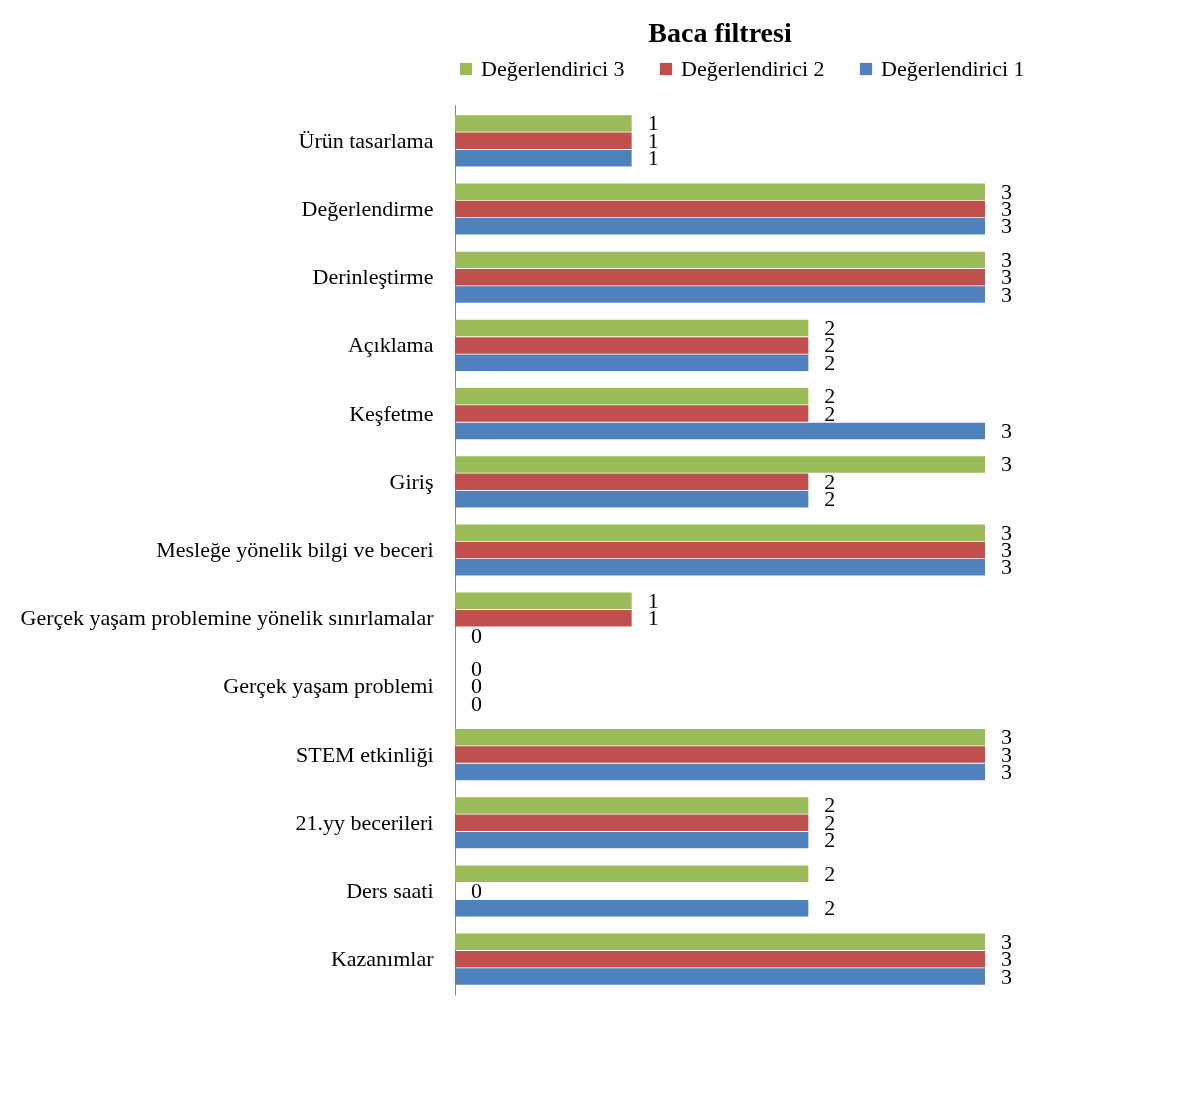 The height and width of the screenshot is (1102, 1192). Describe the element at coordinates (227, 618) in the screenshot. I see `y-tick-label: Gerçek yaşam problemine yönelik sınırlamalar` at that location.